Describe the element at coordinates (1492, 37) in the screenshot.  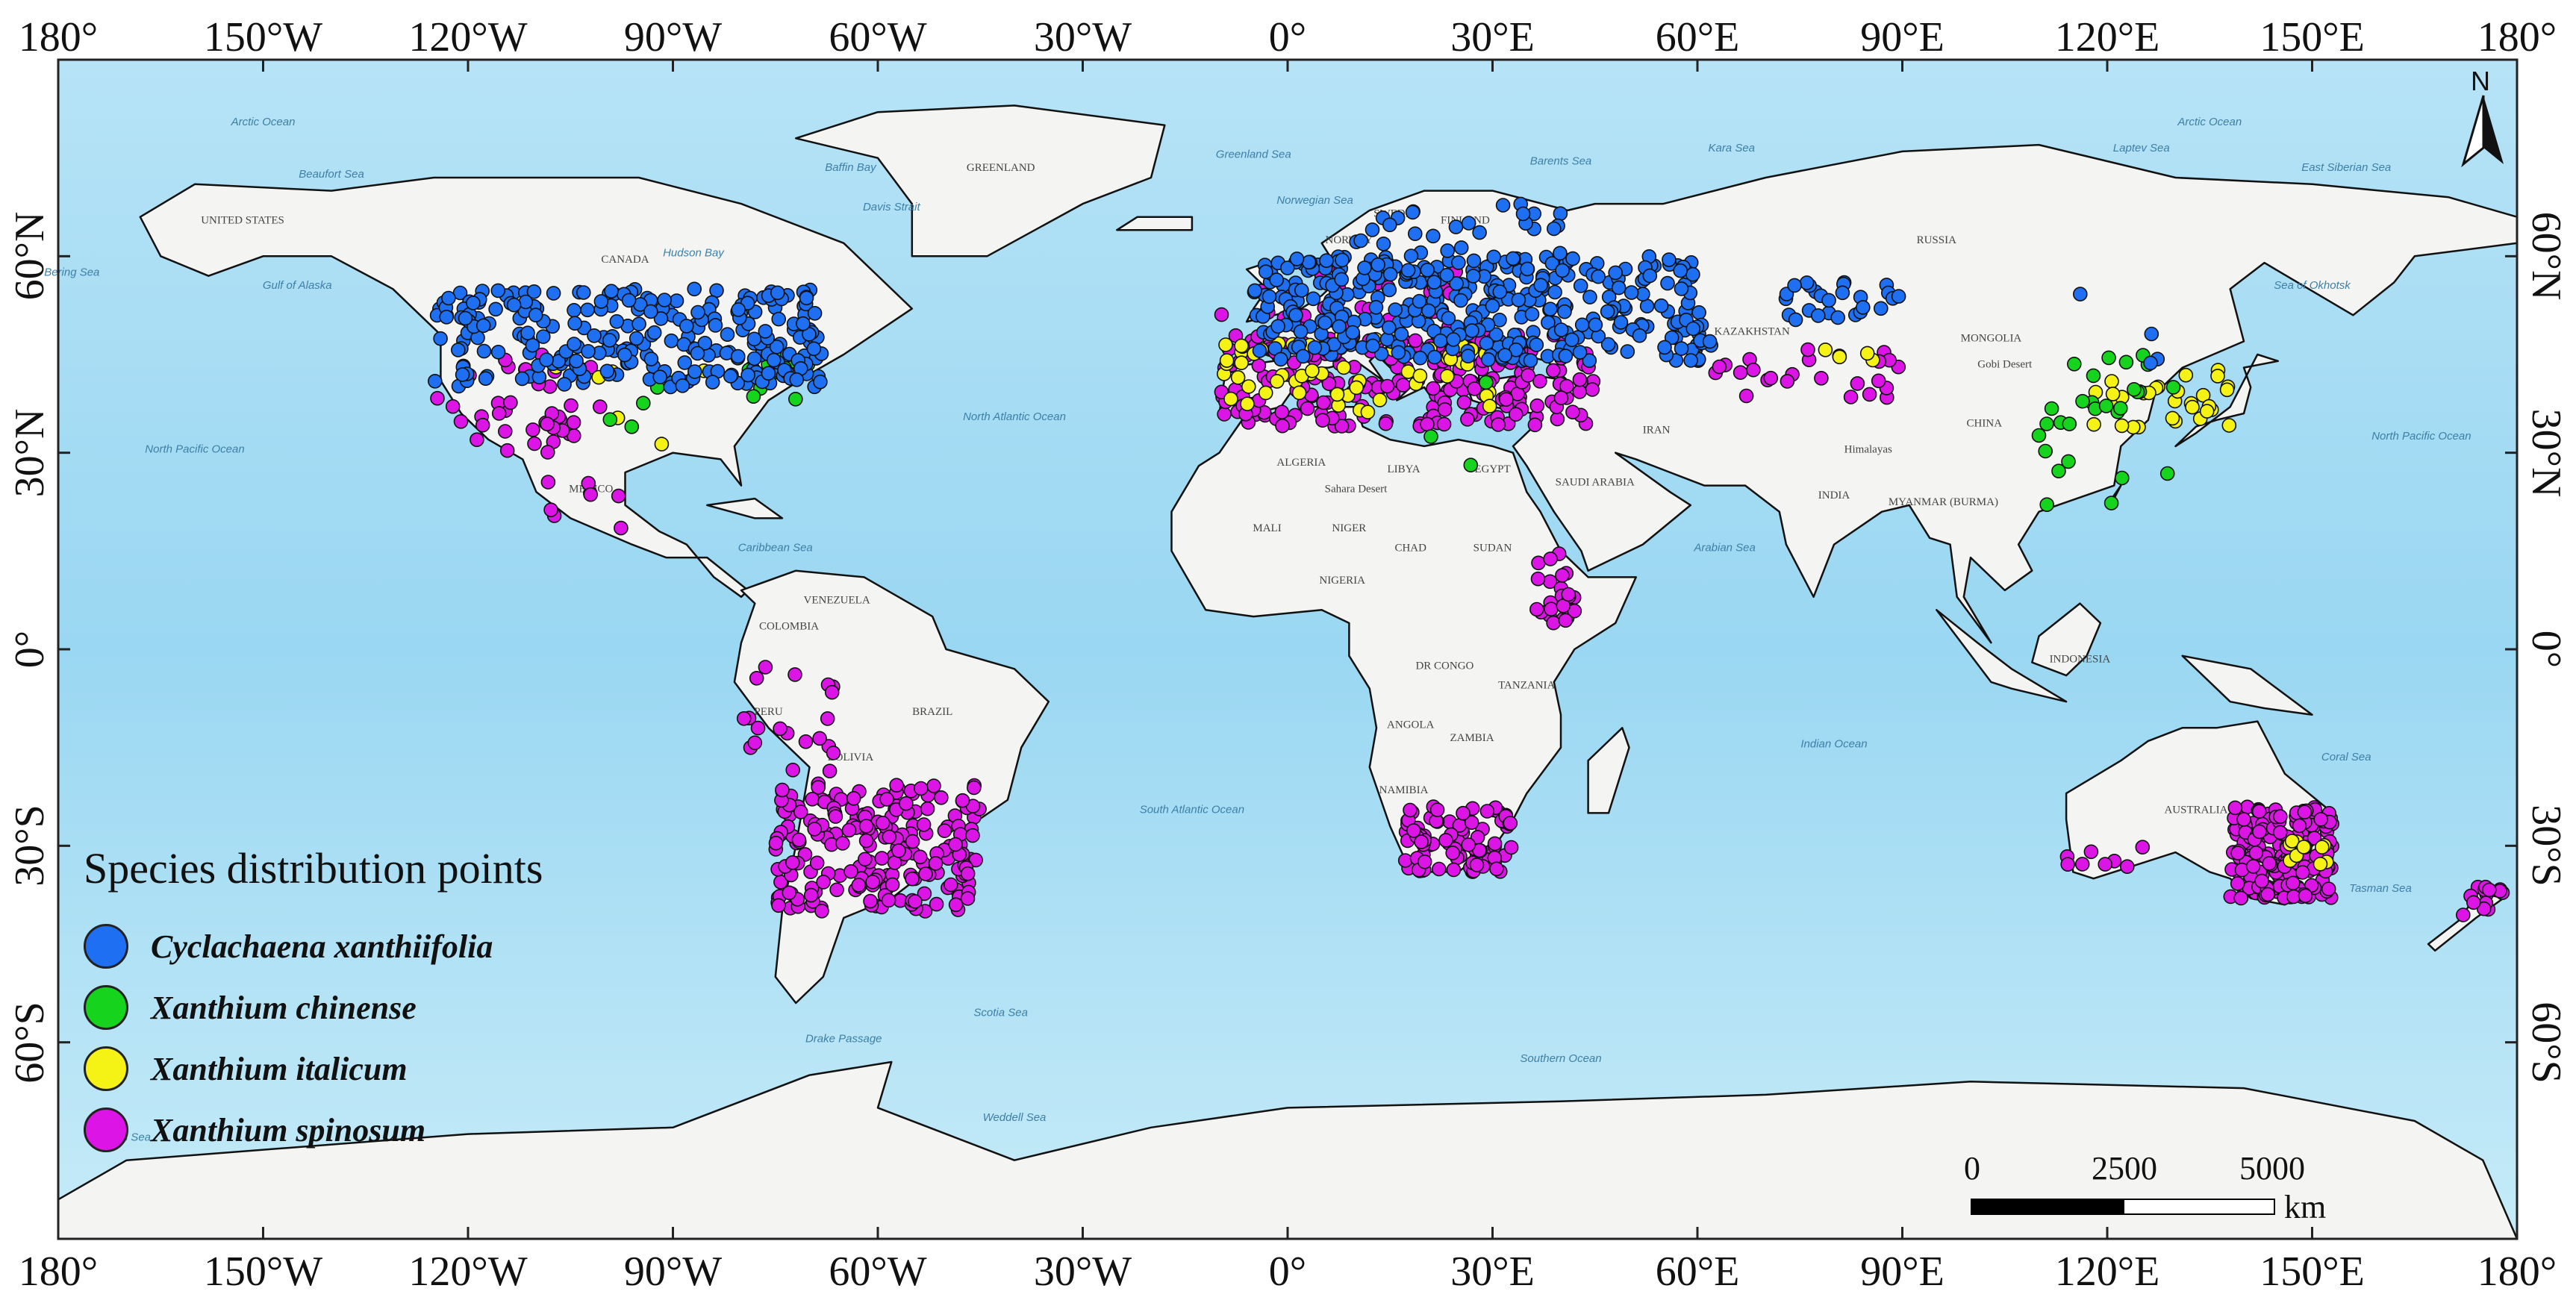
I see `longitude-label-top: 30°E` at that location.